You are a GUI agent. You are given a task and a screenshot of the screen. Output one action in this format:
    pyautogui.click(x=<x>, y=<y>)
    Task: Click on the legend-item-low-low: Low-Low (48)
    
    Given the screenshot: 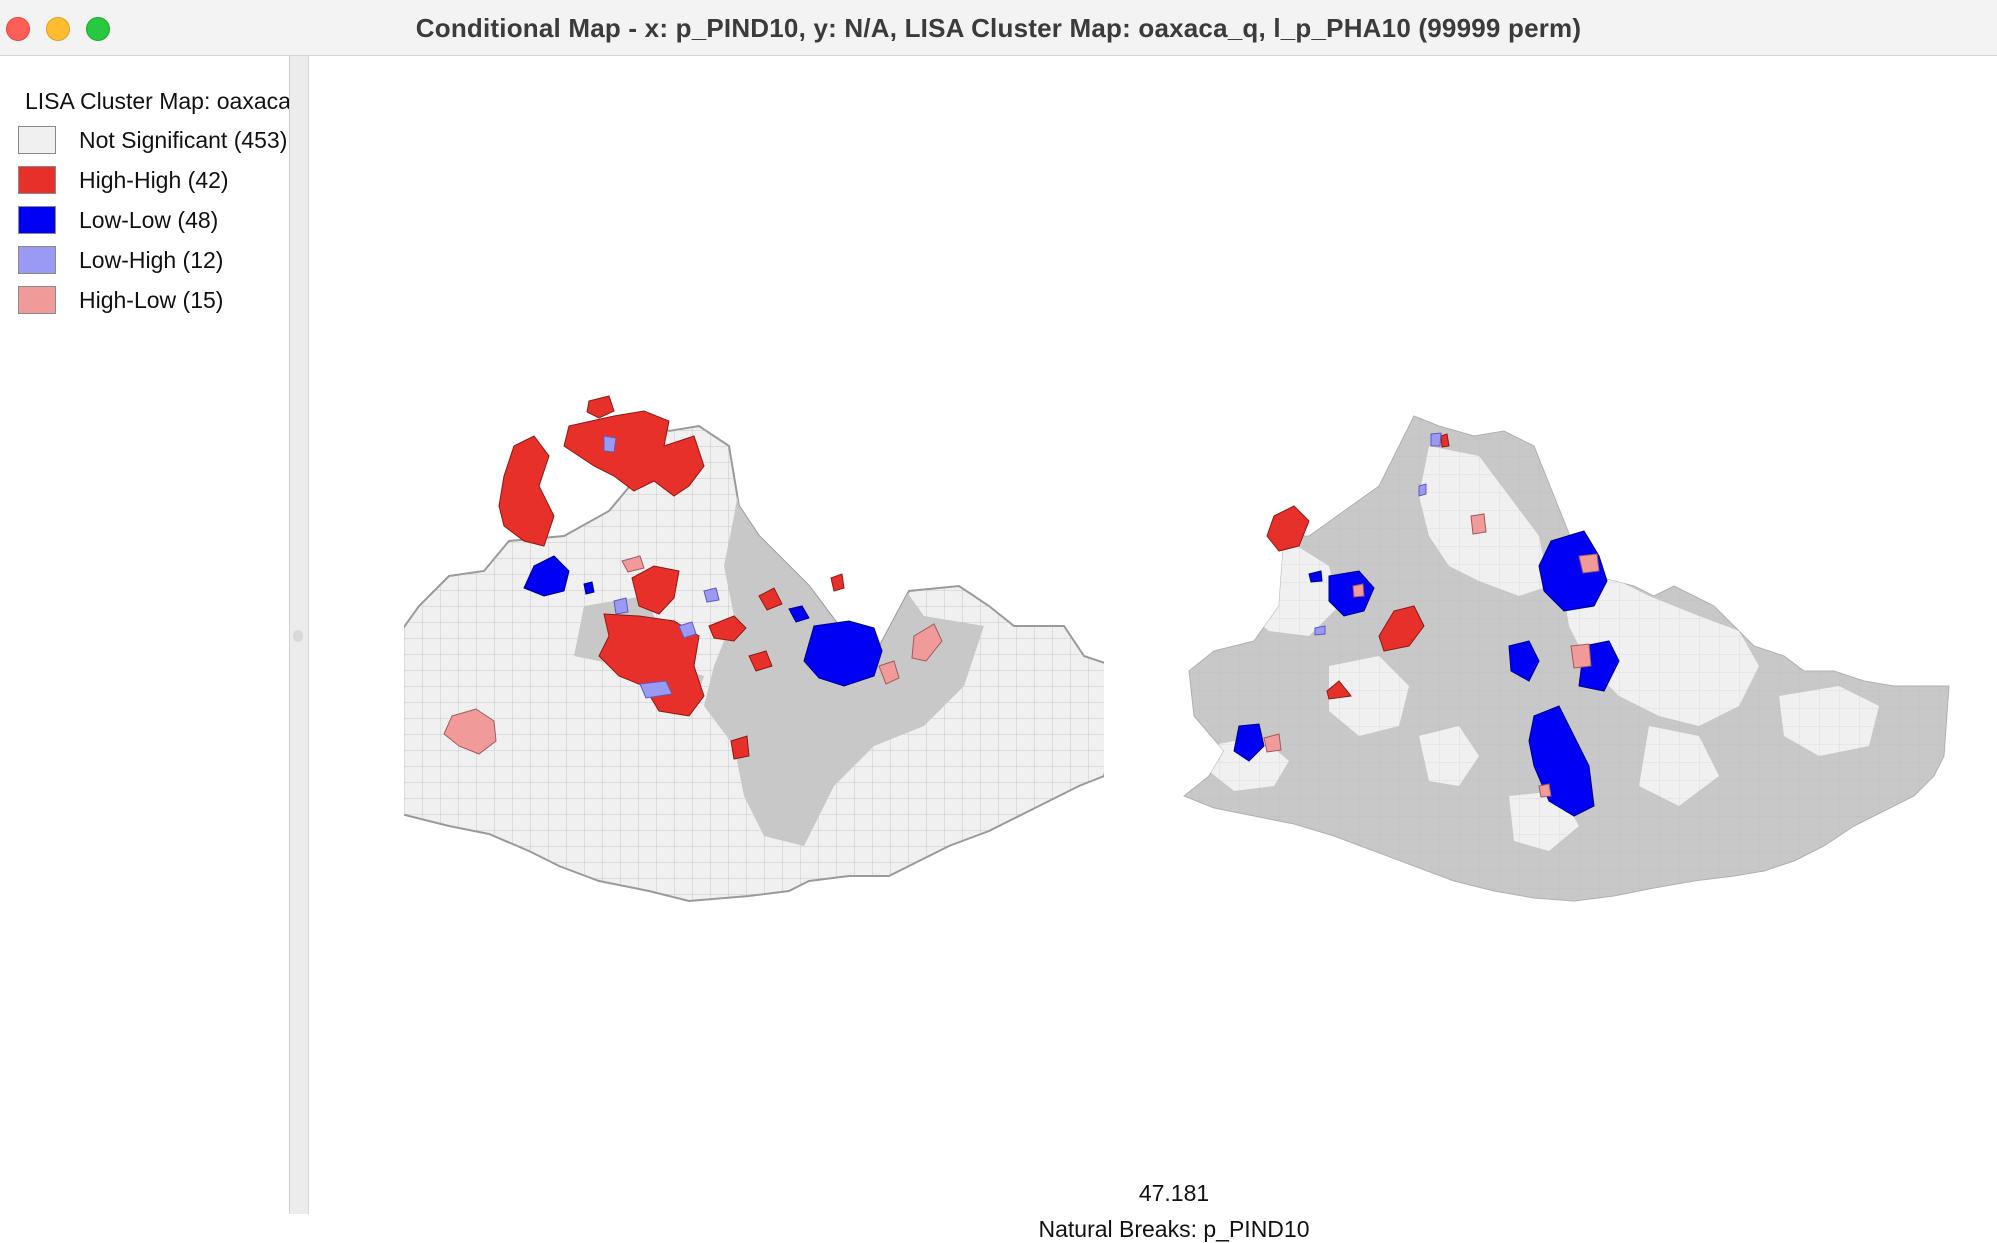 What is the action you would take?
    pyautogui.click(x=153, y=222)
    